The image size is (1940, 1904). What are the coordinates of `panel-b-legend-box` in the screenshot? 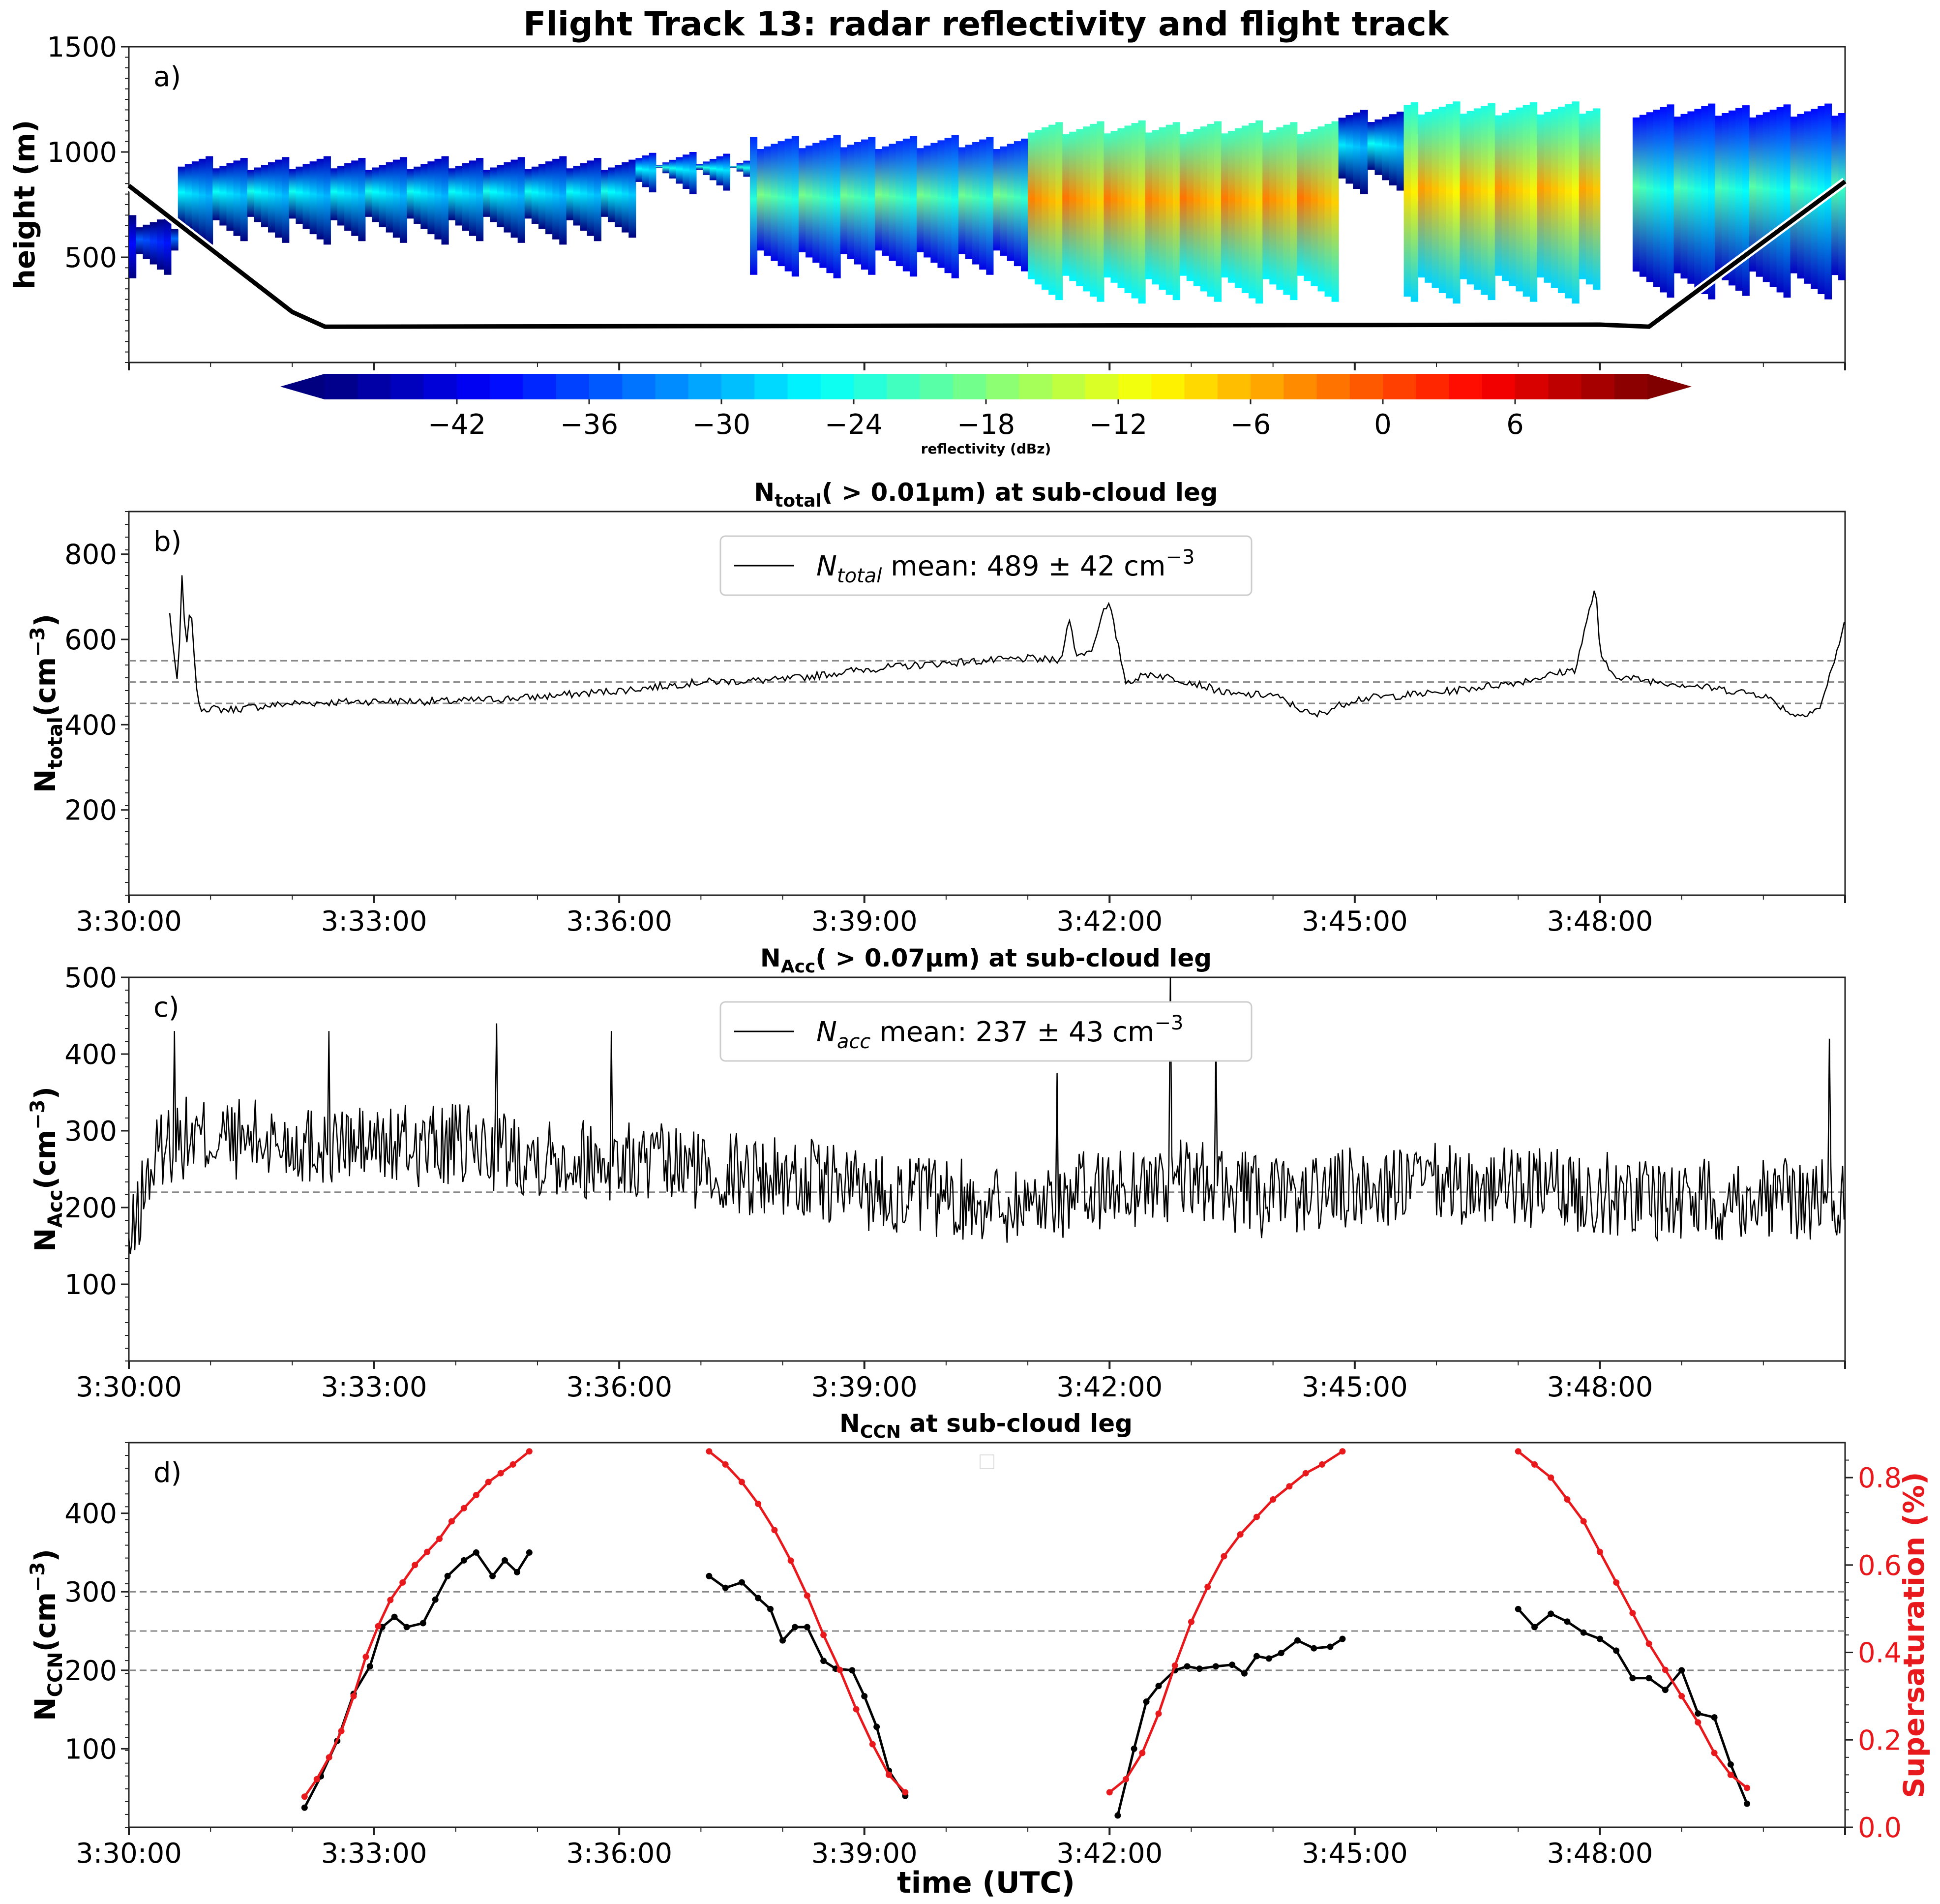 It's located at (986, 565).